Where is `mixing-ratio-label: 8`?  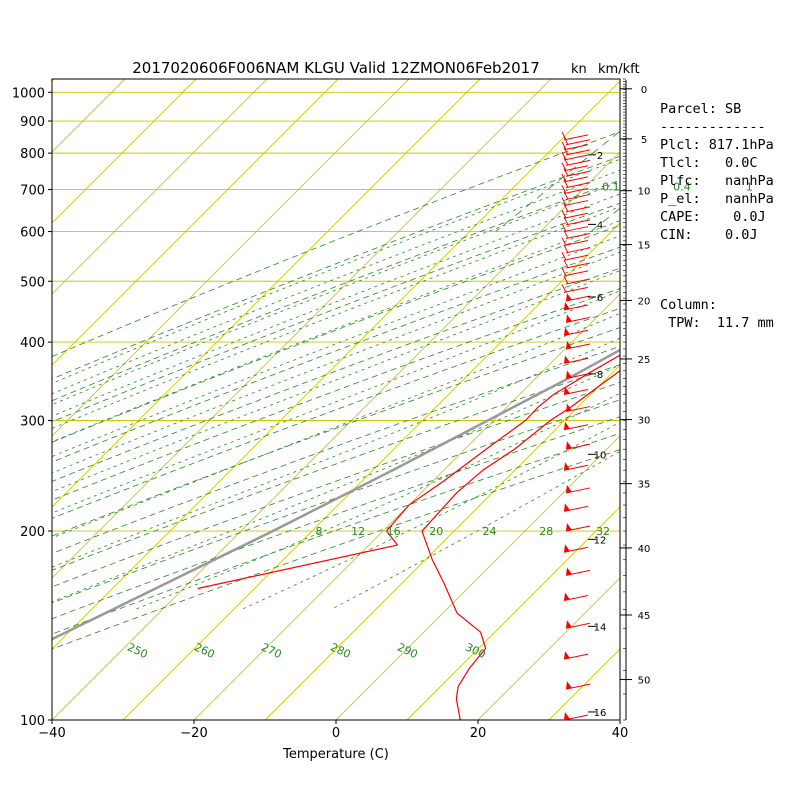 mixing-ratio-label: 8 is located at coordinates (319, 531).